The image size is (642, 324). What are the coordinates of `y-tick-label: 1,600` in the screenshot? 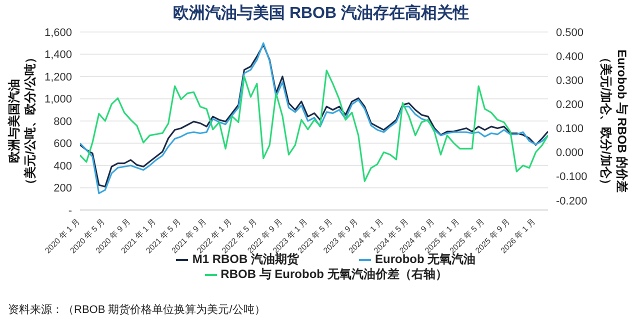 It's located at (58, 32).